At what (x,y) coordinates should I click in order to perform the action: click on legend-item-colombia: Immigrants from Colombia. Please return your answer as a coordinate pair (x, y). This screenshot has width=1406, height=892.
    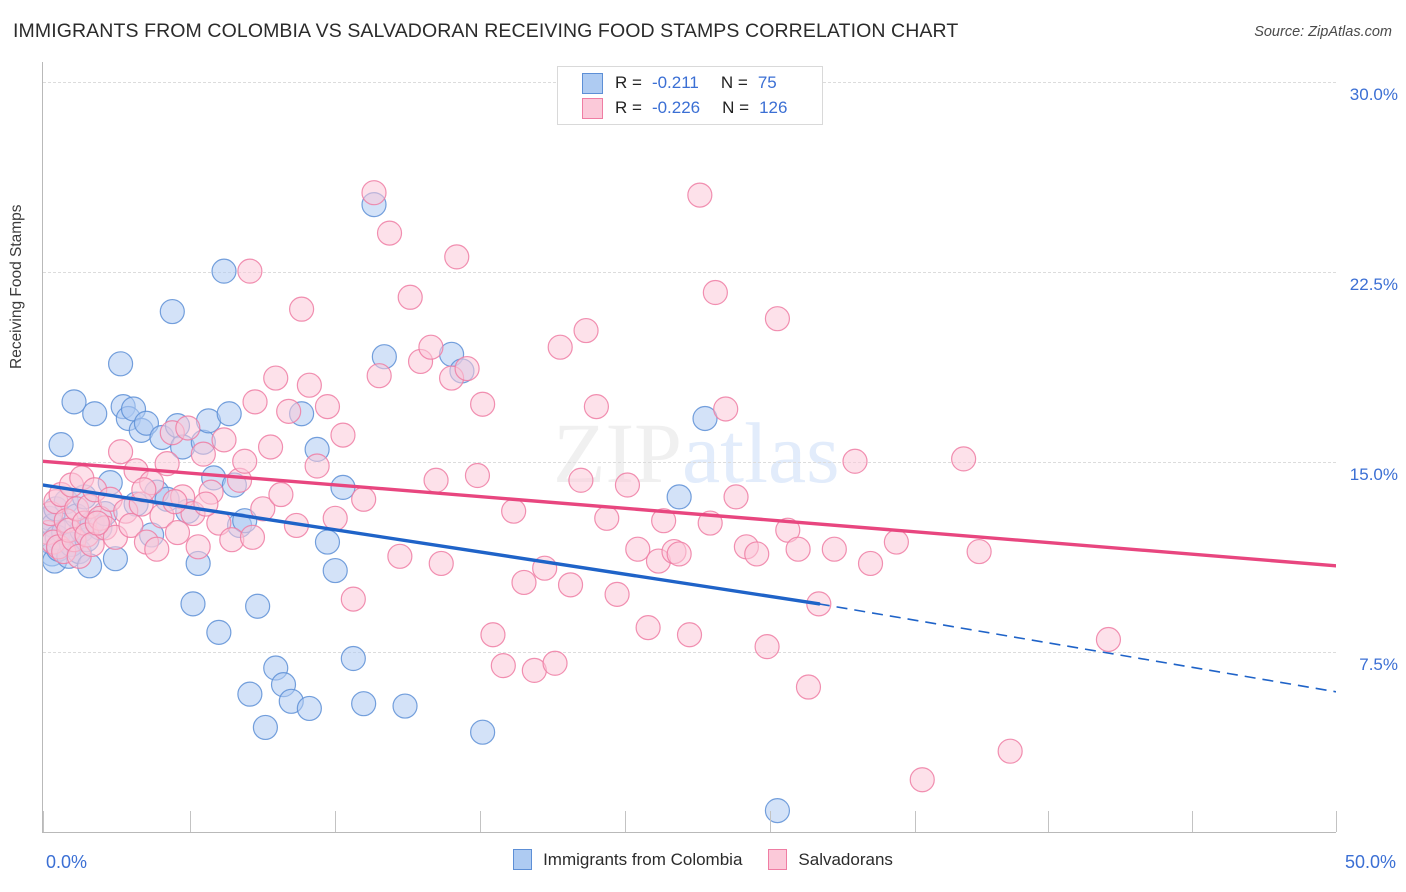
    Looking at the image, I should click on (627, 859).